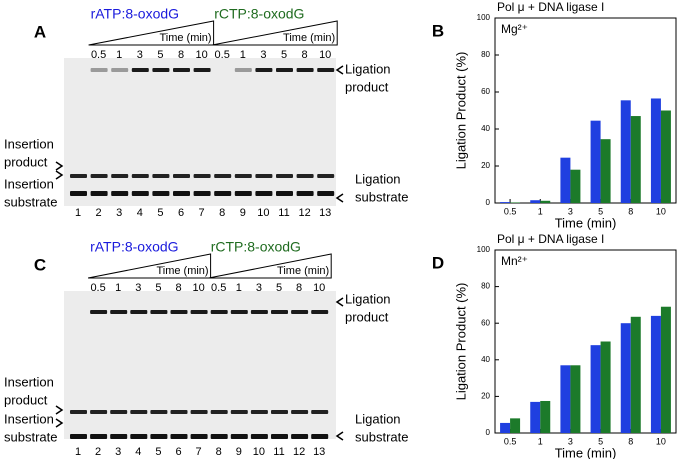 This screenshot has height=459, width=685. What do you see at coordinates (514, 29) in the screenshot?
I see `annotation: Mg²⁺` at bounding box center [514, 29].